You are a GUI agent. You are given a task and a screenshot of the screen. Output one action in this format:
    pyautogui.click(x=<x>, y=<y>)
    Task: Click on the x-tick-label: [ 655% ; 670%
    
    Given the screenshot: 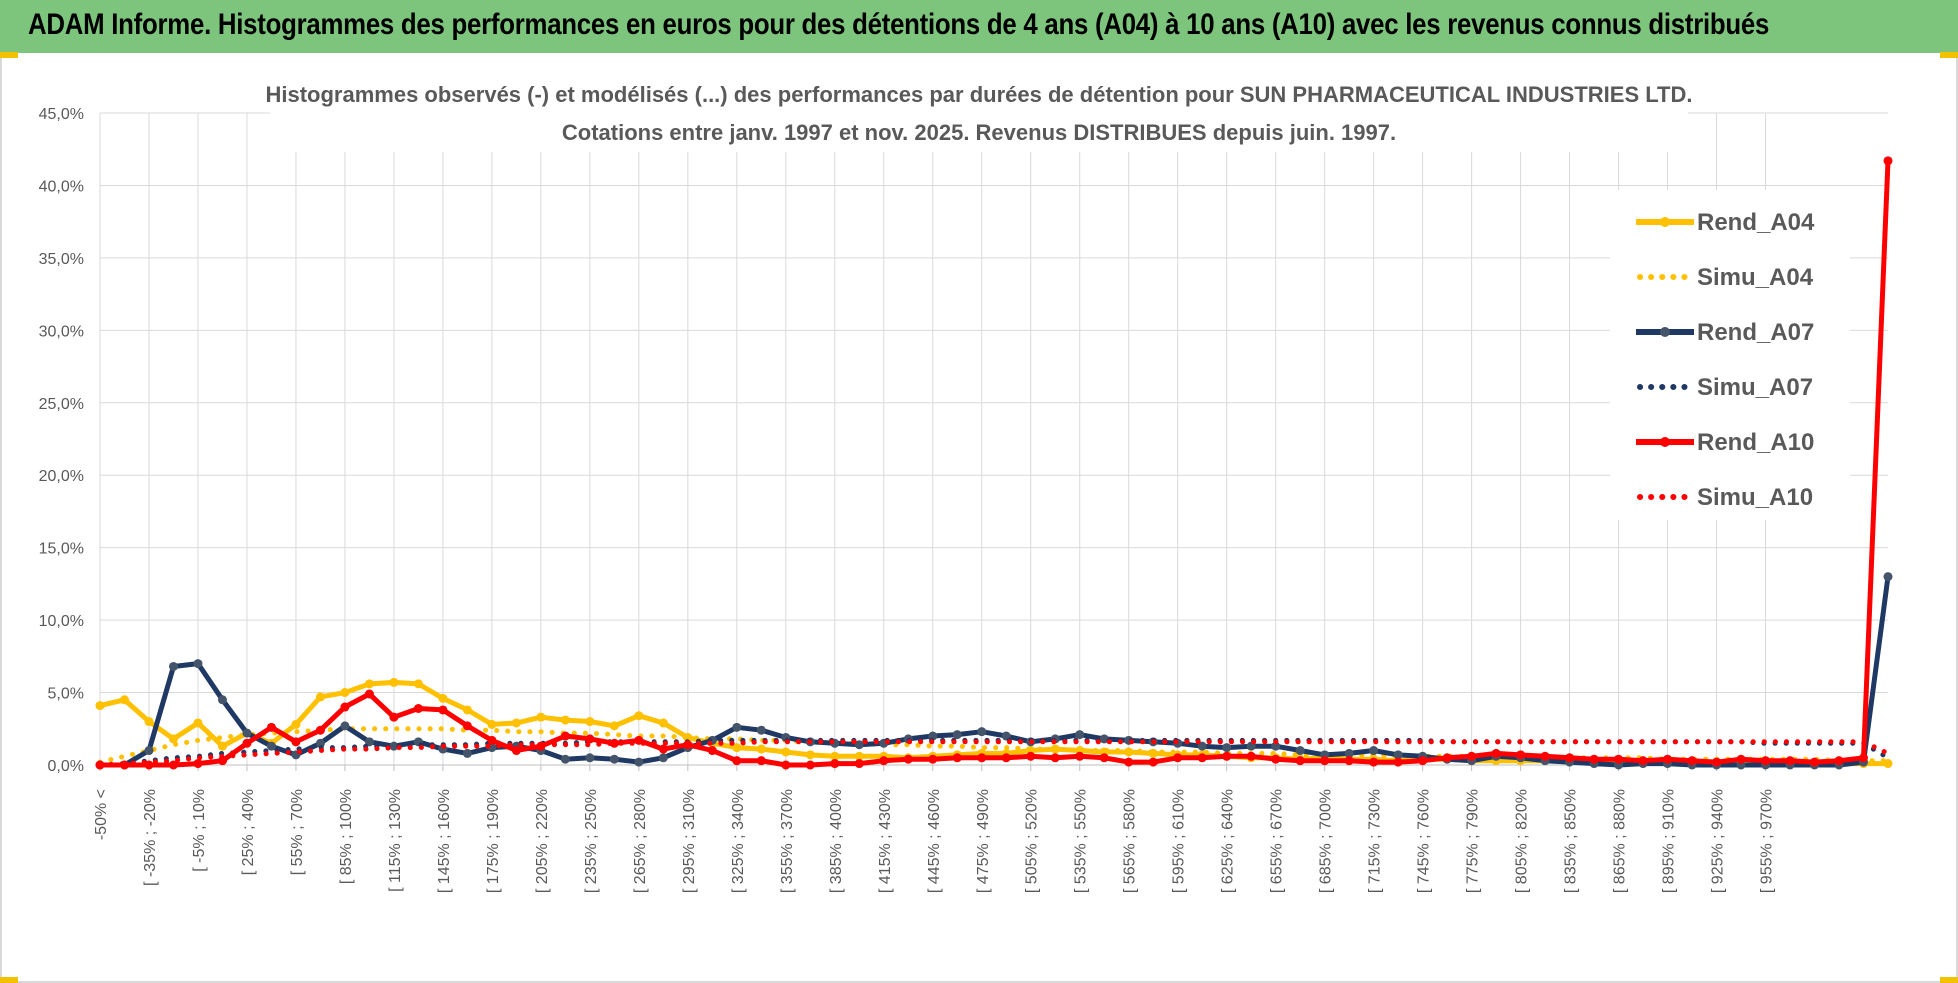 What is the action you would take?
    pyautogui.click(x=1277, y=841)
    